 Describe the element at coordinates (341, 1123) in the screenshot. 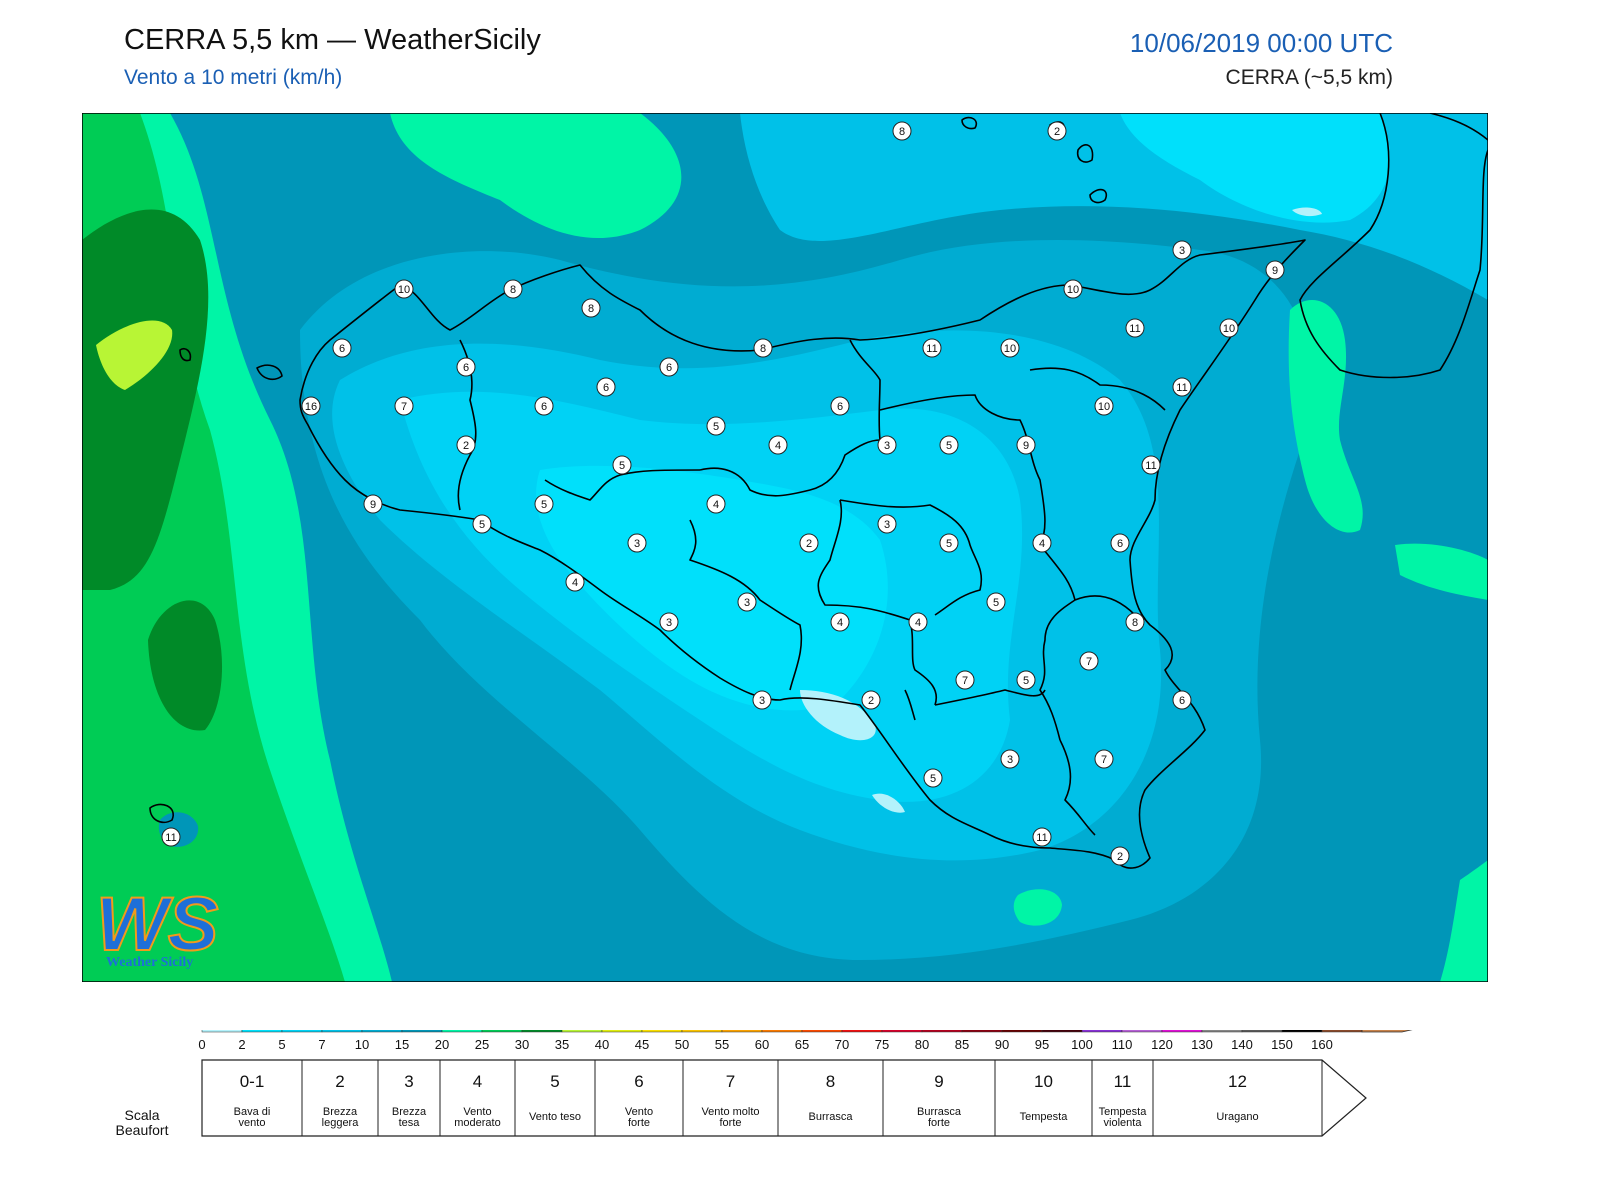

I see `beaufort-label: leggera` at that location.